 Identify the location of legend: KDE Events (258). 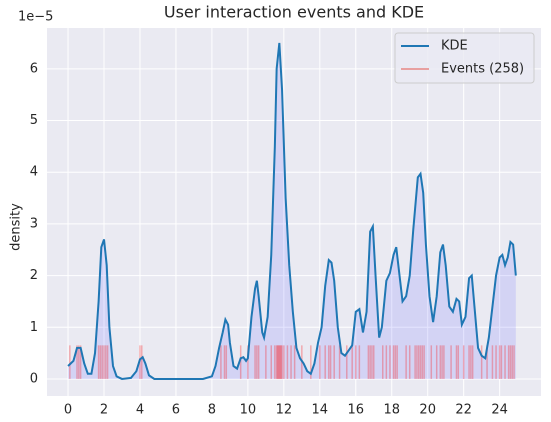
(464, 58).